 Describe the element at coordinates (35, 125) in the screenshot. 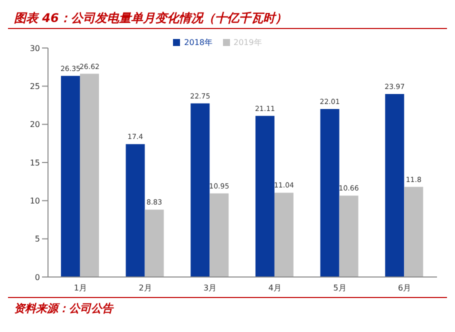

I see `y-tick-label: 20` at that location.